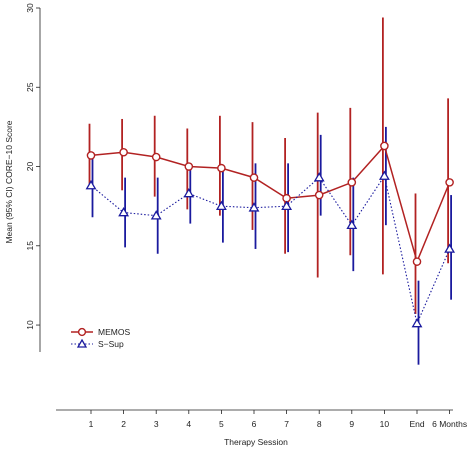 The width and height of the screenshot is (474, 461). What do you see at coordinates (286, 424) in the screenshot?
I see `x-tick-label: 7` at bounding box center [286, 424].